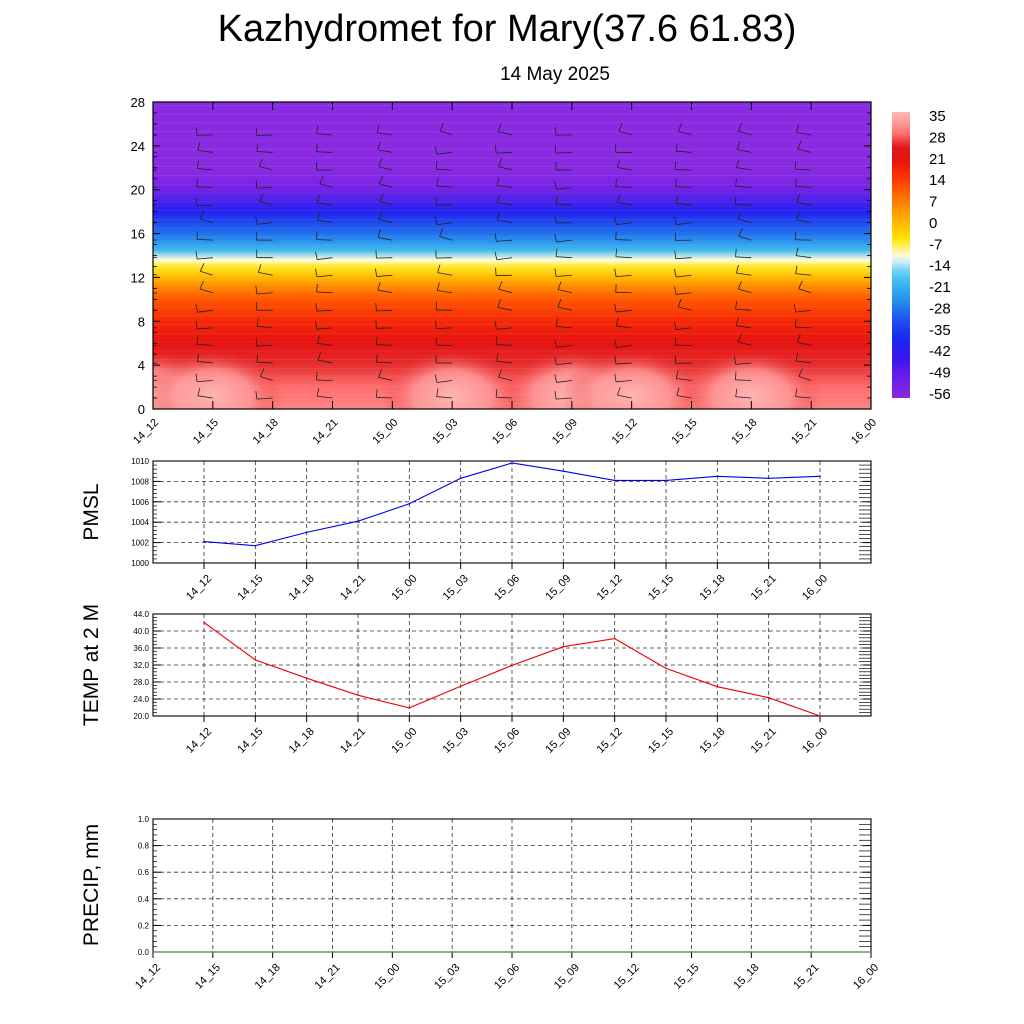 Image resolution: width=1024 pixels, height=1024 pixels. What do you see at coordinates (687, 977) in the screenshot?
I see `x-tick-label: 15_15` at bounding box center [687, 977].